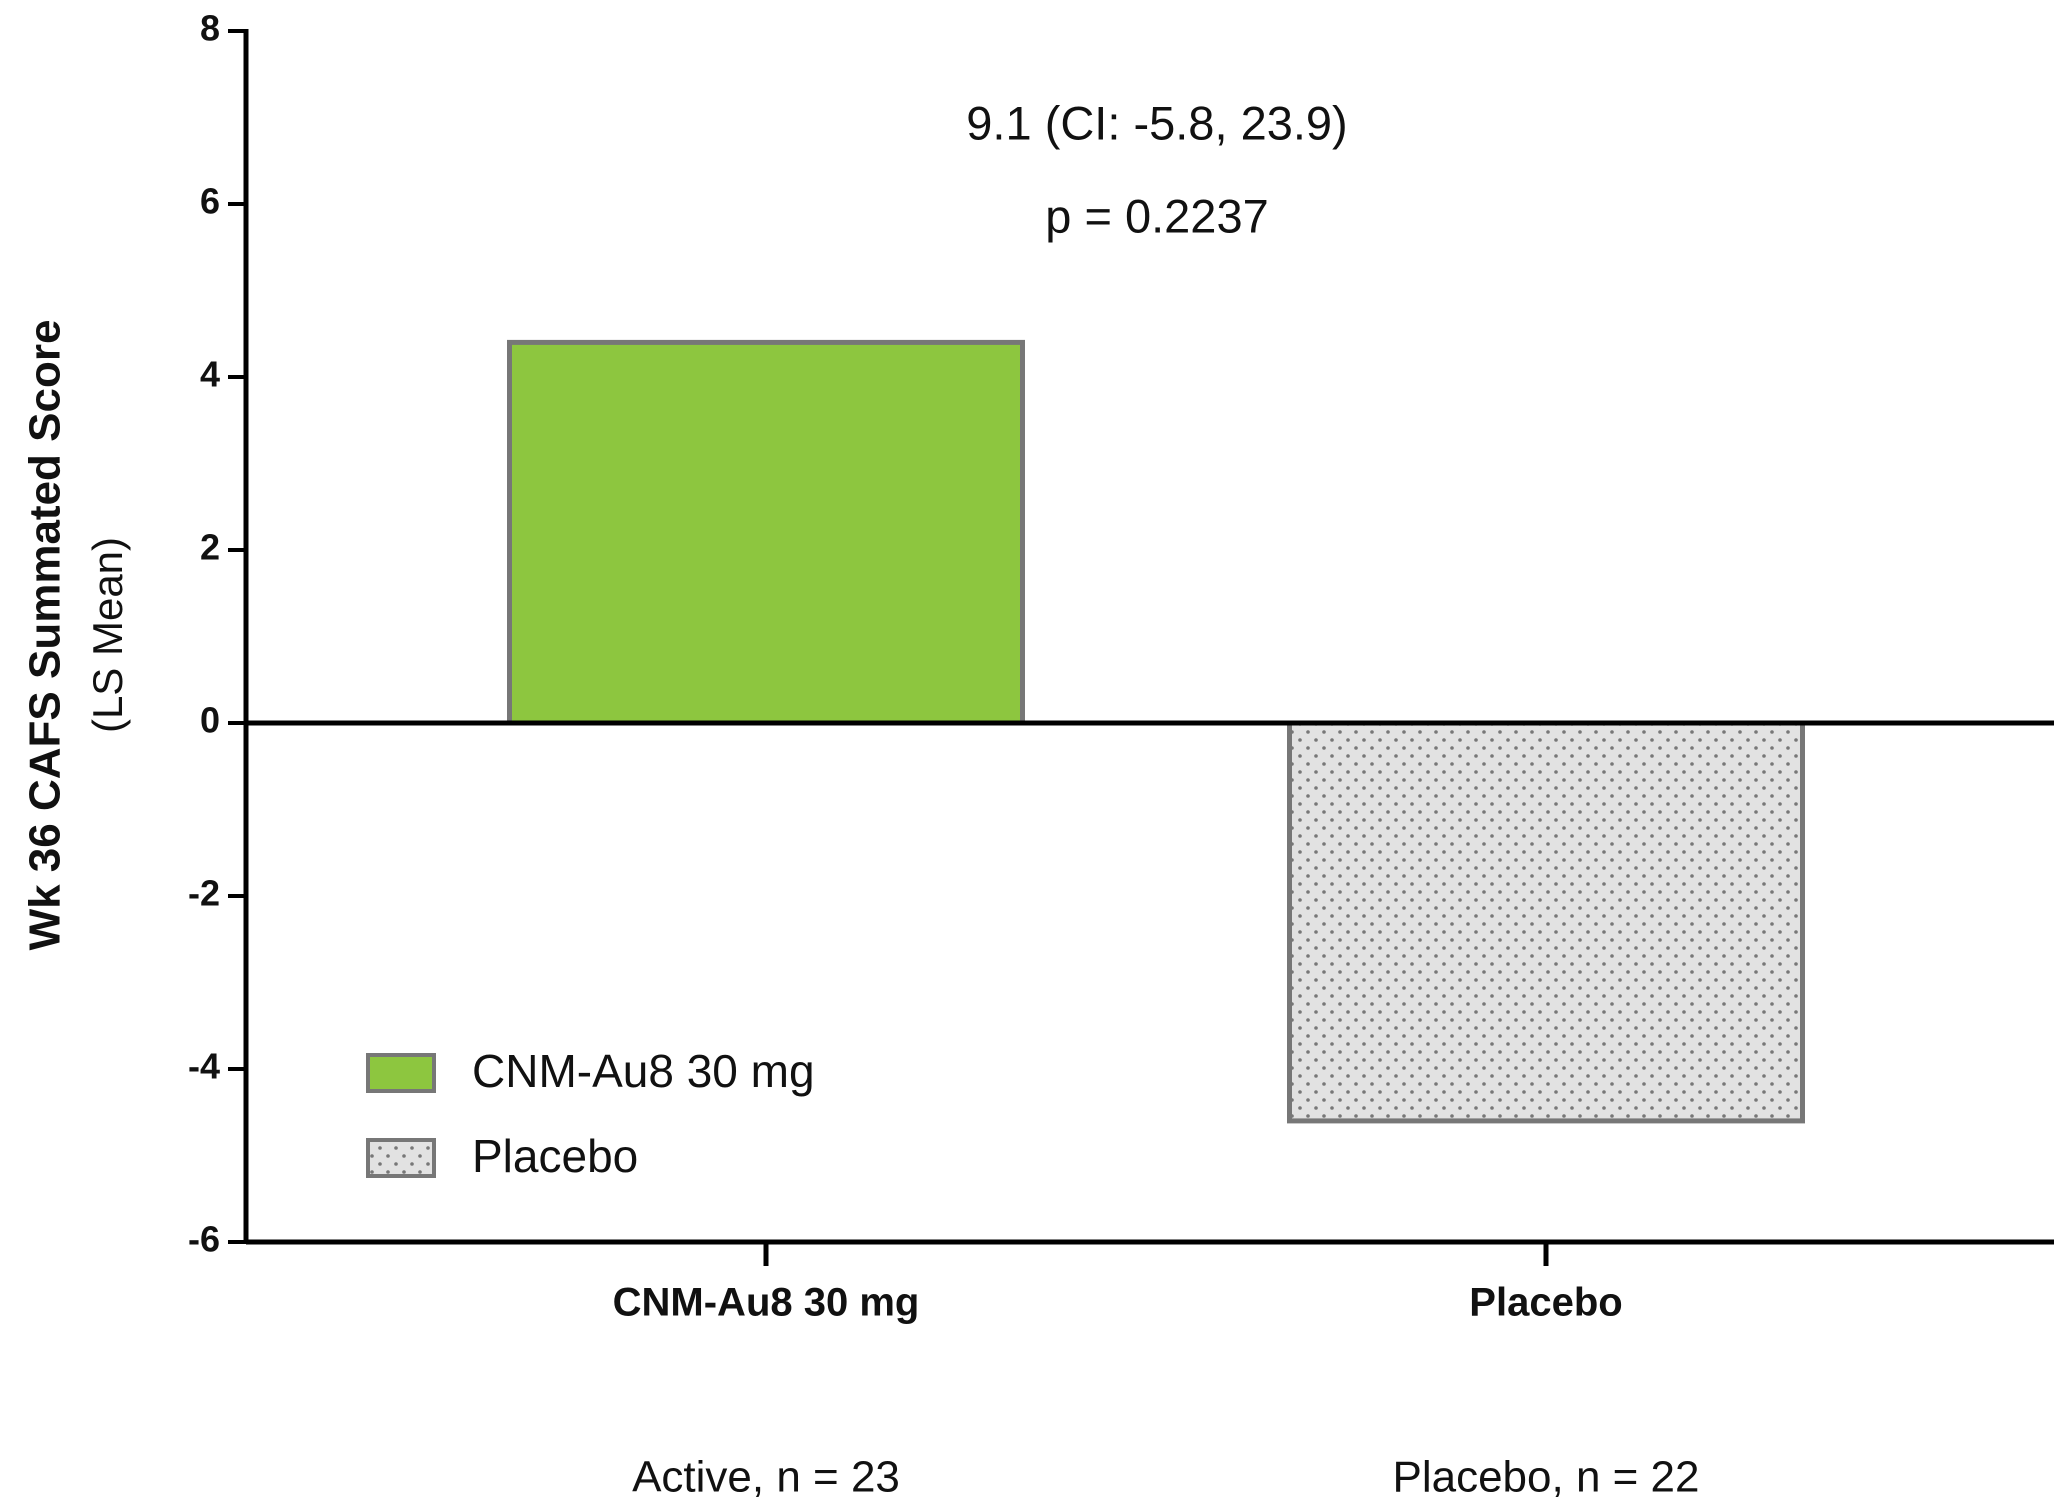  Describe the element at coordinates (1545, 1477) in the screenshot. I see `category-note: Placebo, n = 22` at that location.